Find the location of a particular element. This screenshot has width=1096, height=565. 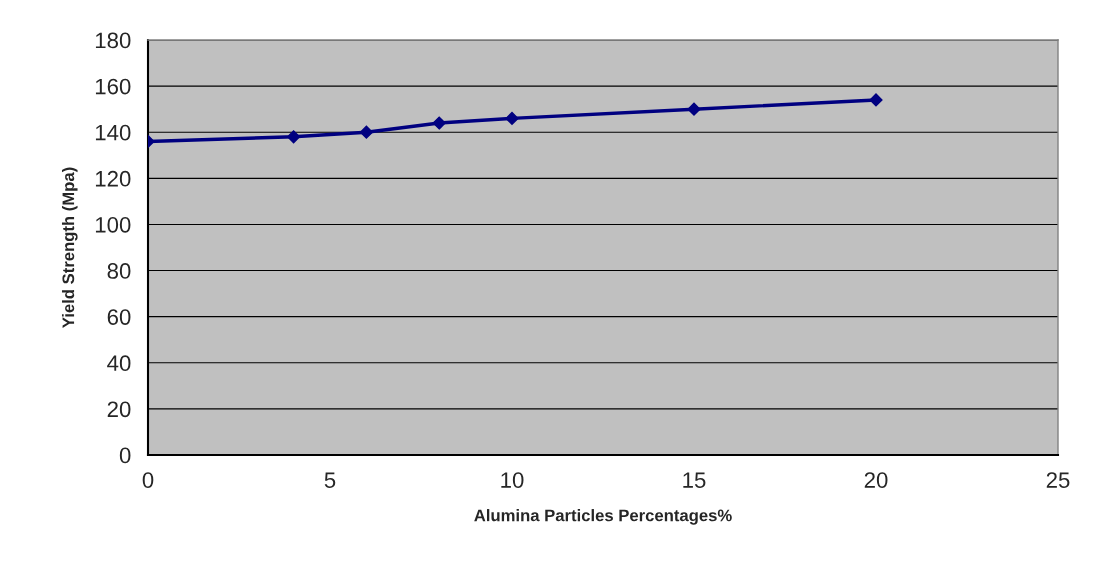

y-tick-label: 180 is located at coordinates (113, 40).